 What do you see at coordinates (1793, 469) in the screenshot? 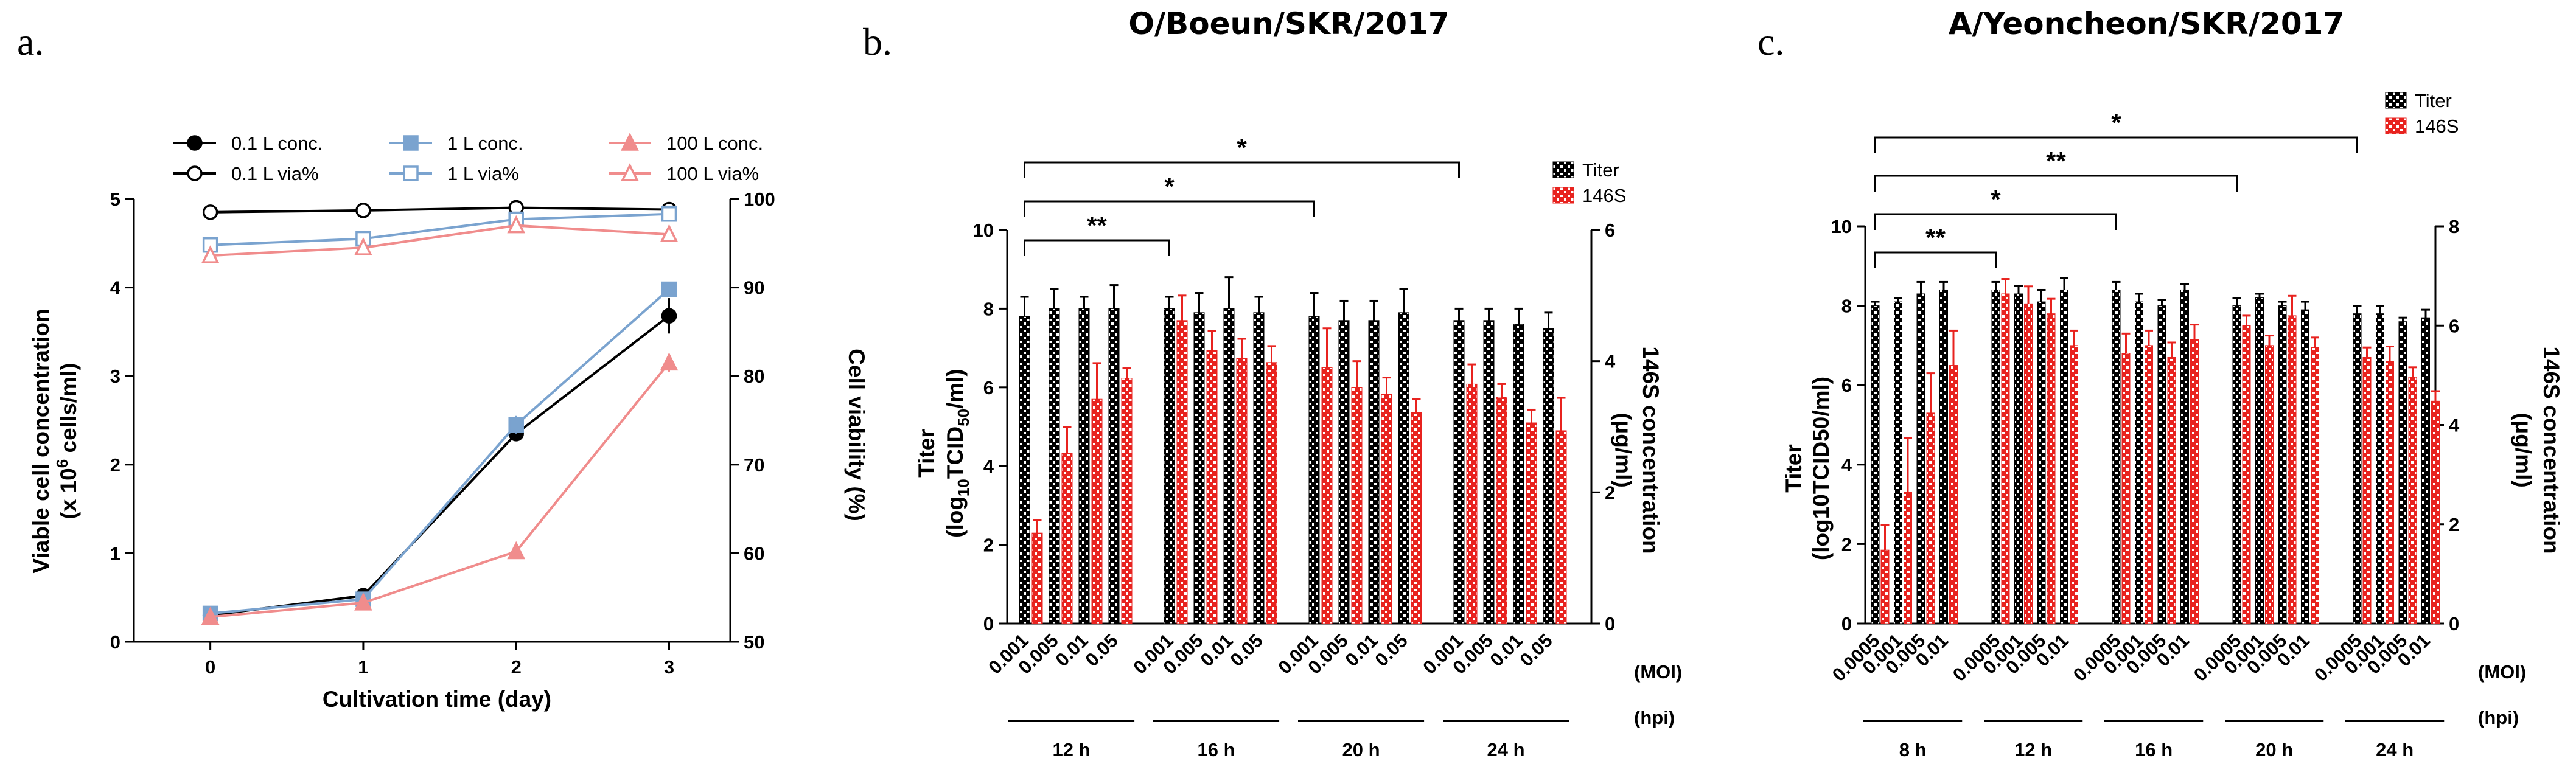
I see `panel-c-ylabel-left: Titer` at bounding box center [1793, 469].